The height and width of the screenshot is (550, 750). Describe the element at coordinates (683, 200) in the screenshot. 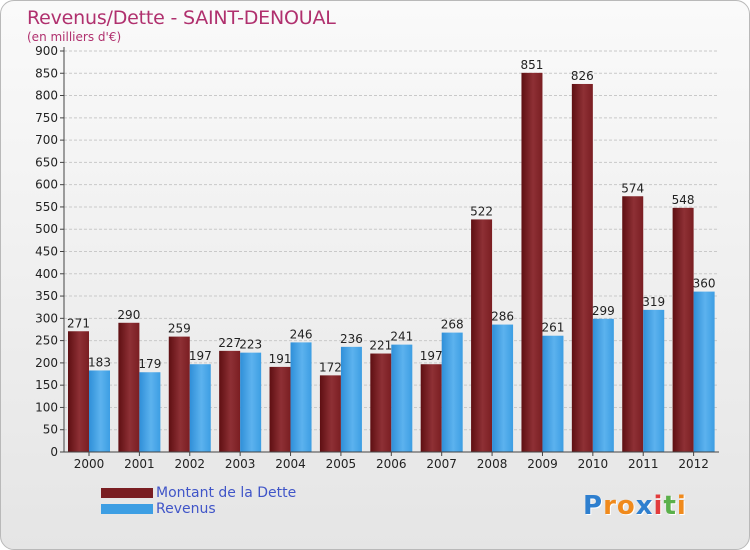

I see `data-label-dette: 548` at that location.